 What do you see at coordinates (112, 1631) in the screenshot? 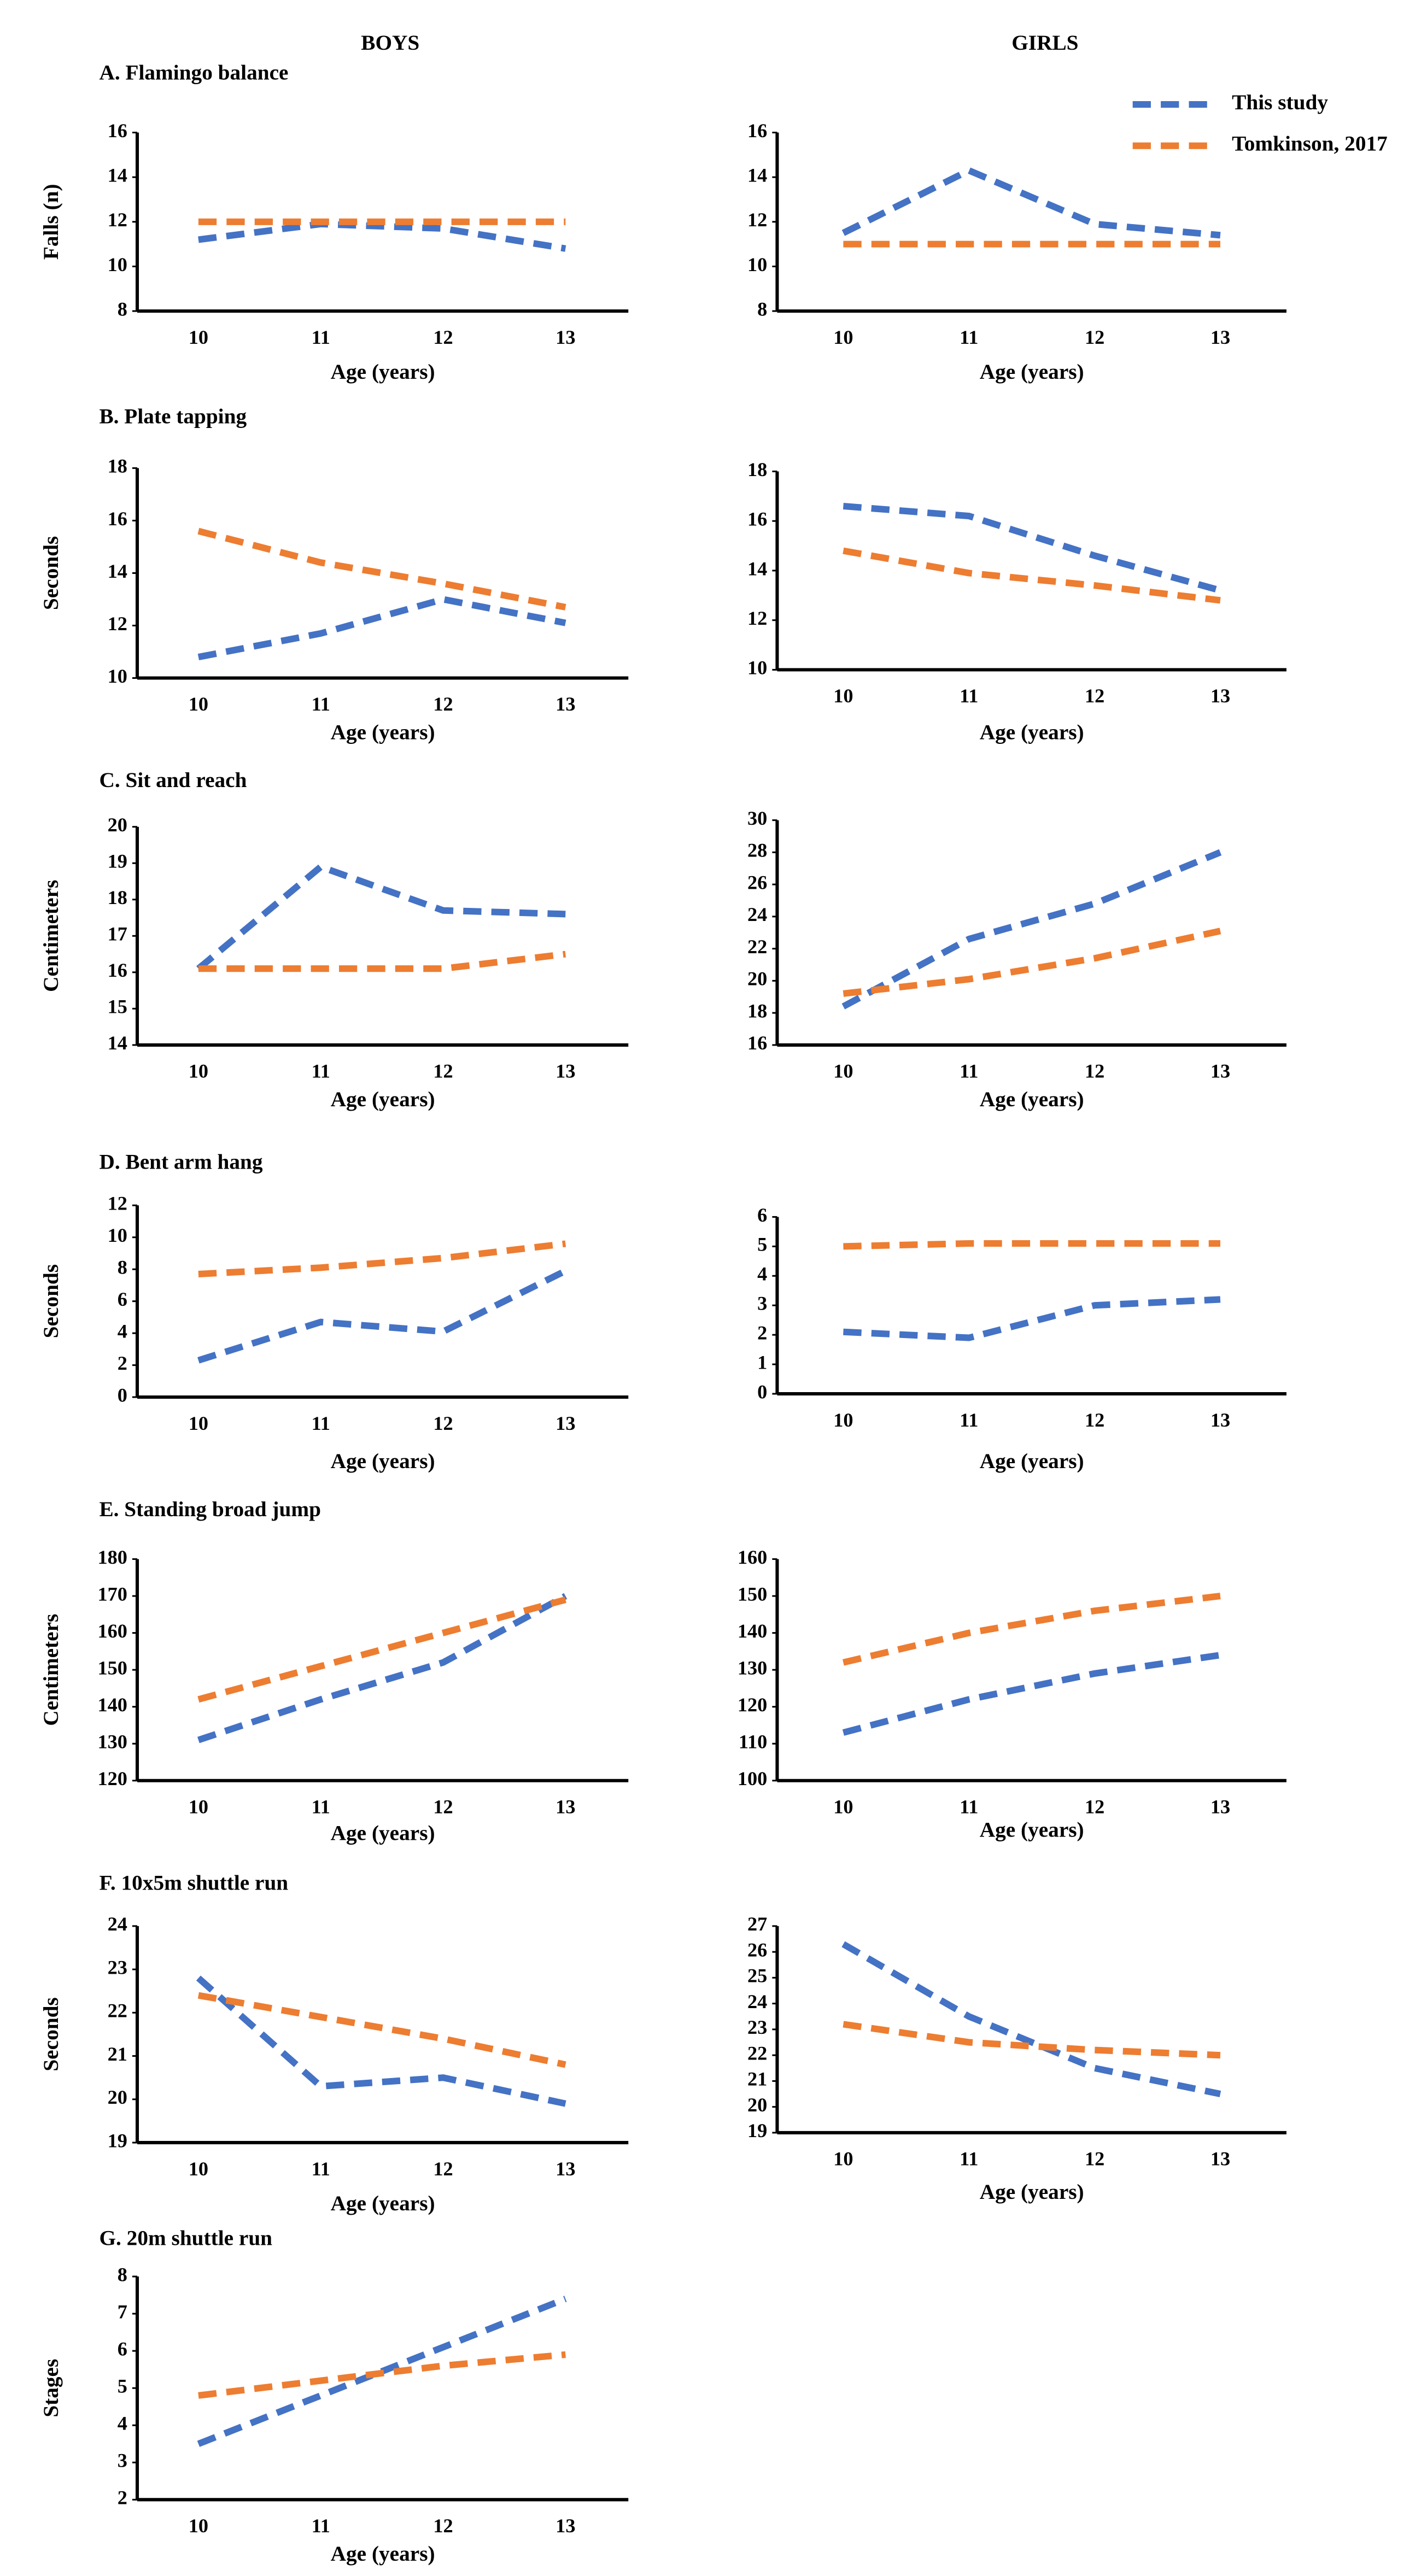
I see `y-tick-label: 160` at bounding box center [112, 1631].